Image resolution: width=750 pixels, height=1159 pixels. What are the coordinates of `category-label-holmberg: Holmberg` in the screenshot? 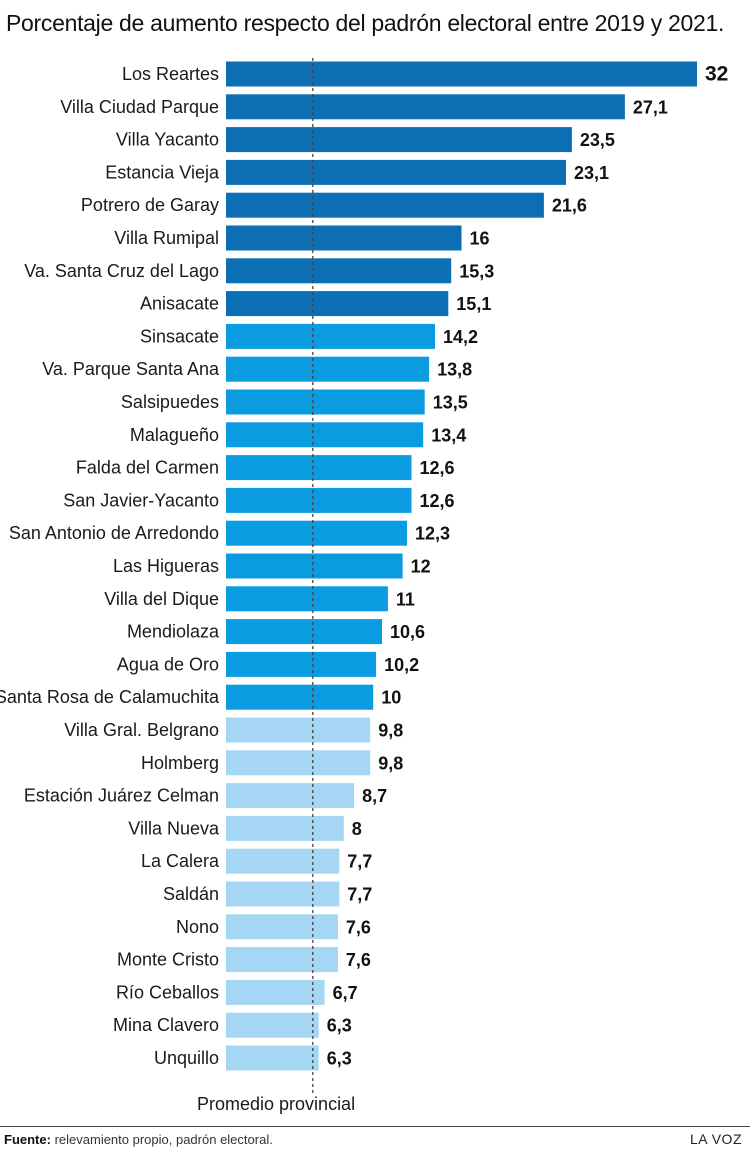 It's located at (180, 763).